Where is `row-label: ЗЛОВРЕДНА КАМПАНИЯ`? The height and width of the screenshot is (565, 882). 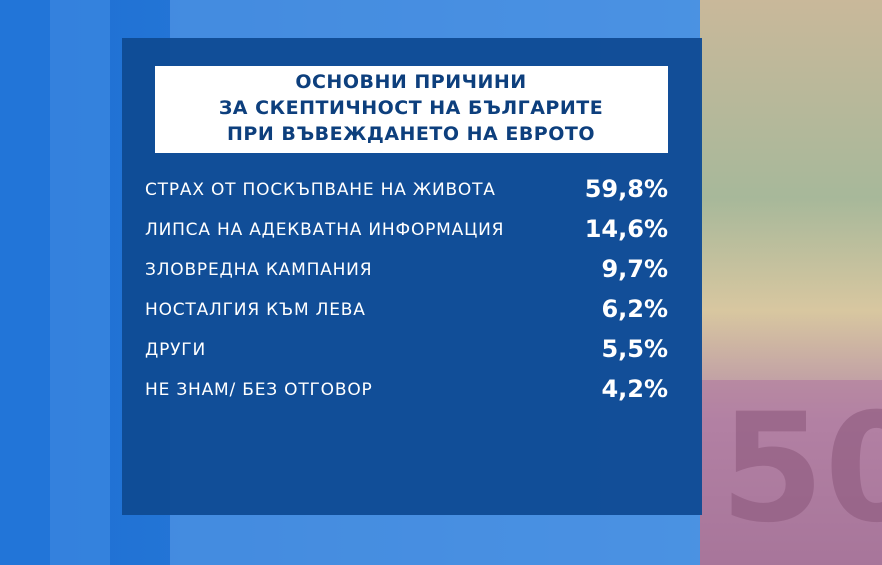 row-label: ЗЛОВРЕДНА КАМПАНИЯ is located at coordinates (258, 270).